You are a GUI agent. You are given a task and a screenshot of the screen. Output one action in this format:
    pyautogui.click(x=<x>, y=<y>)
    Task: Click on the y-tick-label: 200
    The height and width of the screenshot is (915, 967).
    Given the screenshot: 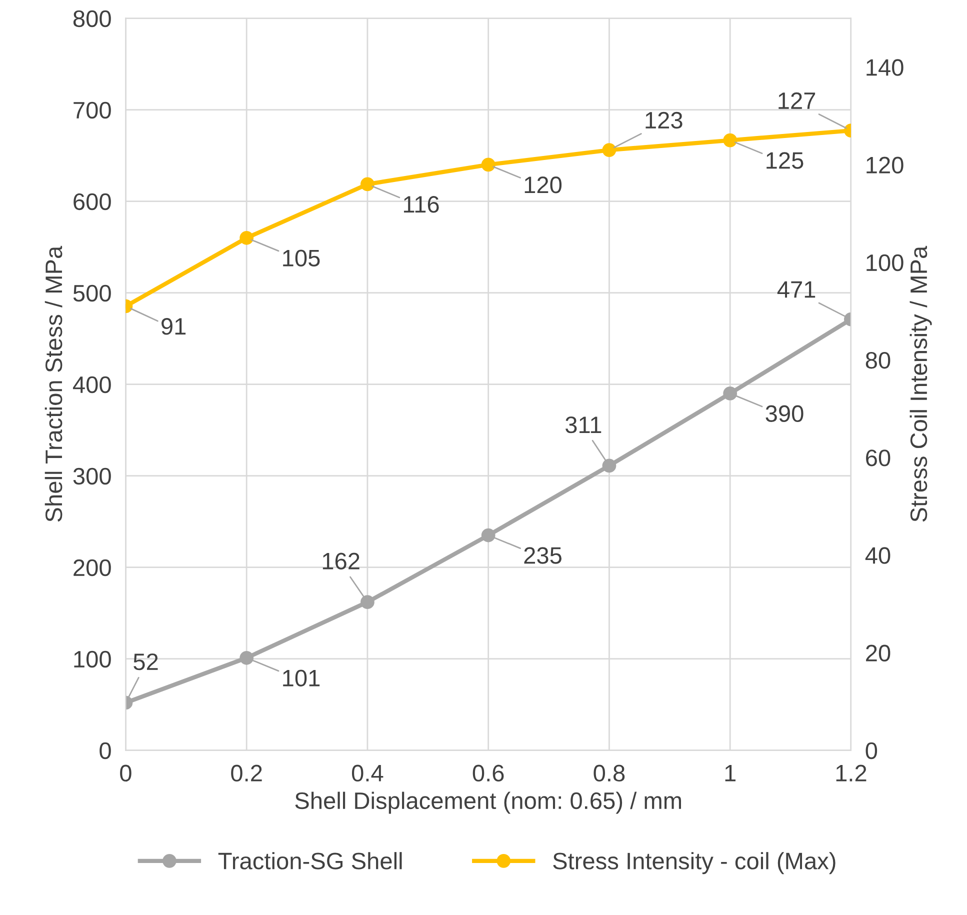 What is the action you would take?
    pyautogui.click(x=92, y=567)
    